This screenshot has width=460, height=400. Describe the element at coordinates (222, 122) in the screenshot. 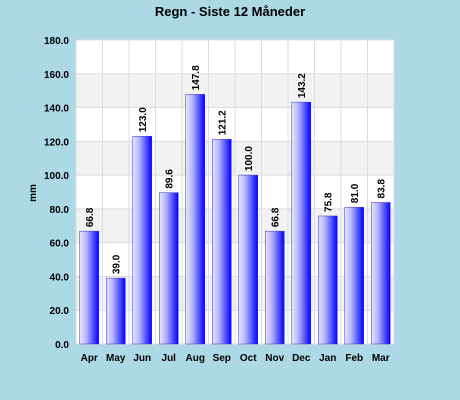

I see `value-label-sep: 121.2` at that location.